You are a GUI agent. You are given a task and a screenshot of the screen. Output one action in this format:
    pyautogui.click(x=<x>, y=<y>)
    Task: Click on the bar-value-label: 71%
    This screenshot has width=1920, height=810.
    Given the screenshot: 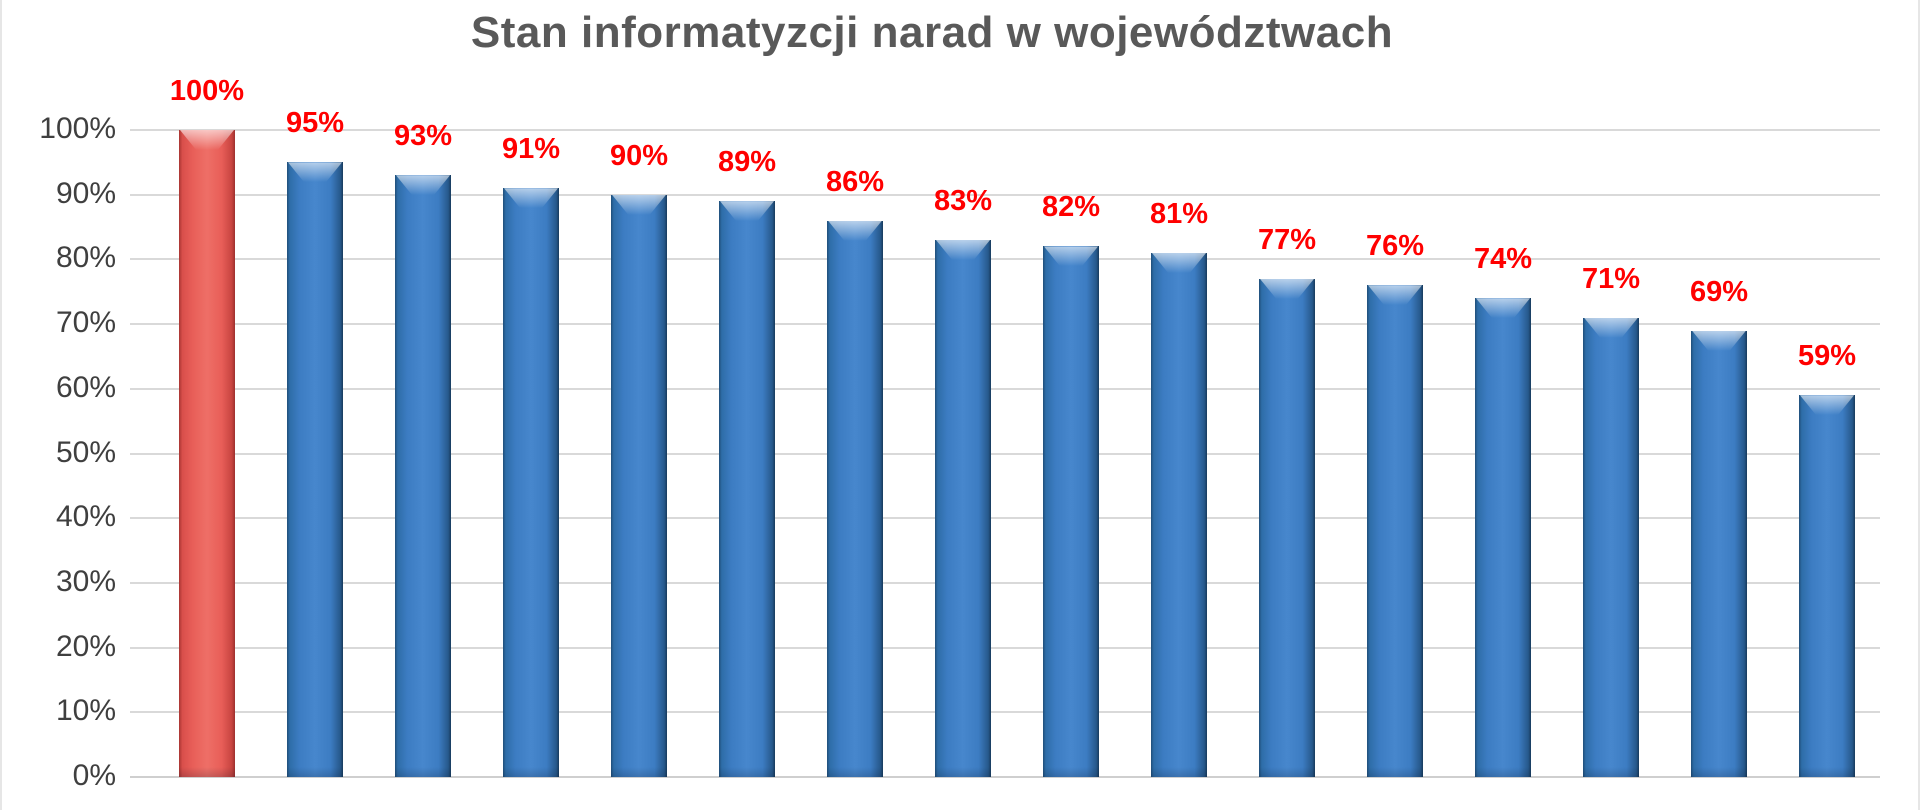 What is the action you would take?
    pyautogui.click(x=1611, y=278)
    